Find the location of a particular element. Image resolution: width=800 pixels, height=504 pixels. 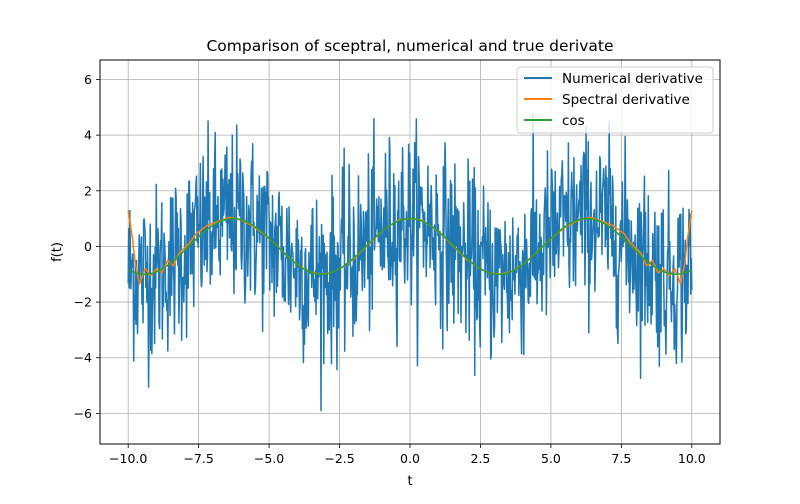

y-tick-label: −6 is located at coordinates (83, 413).